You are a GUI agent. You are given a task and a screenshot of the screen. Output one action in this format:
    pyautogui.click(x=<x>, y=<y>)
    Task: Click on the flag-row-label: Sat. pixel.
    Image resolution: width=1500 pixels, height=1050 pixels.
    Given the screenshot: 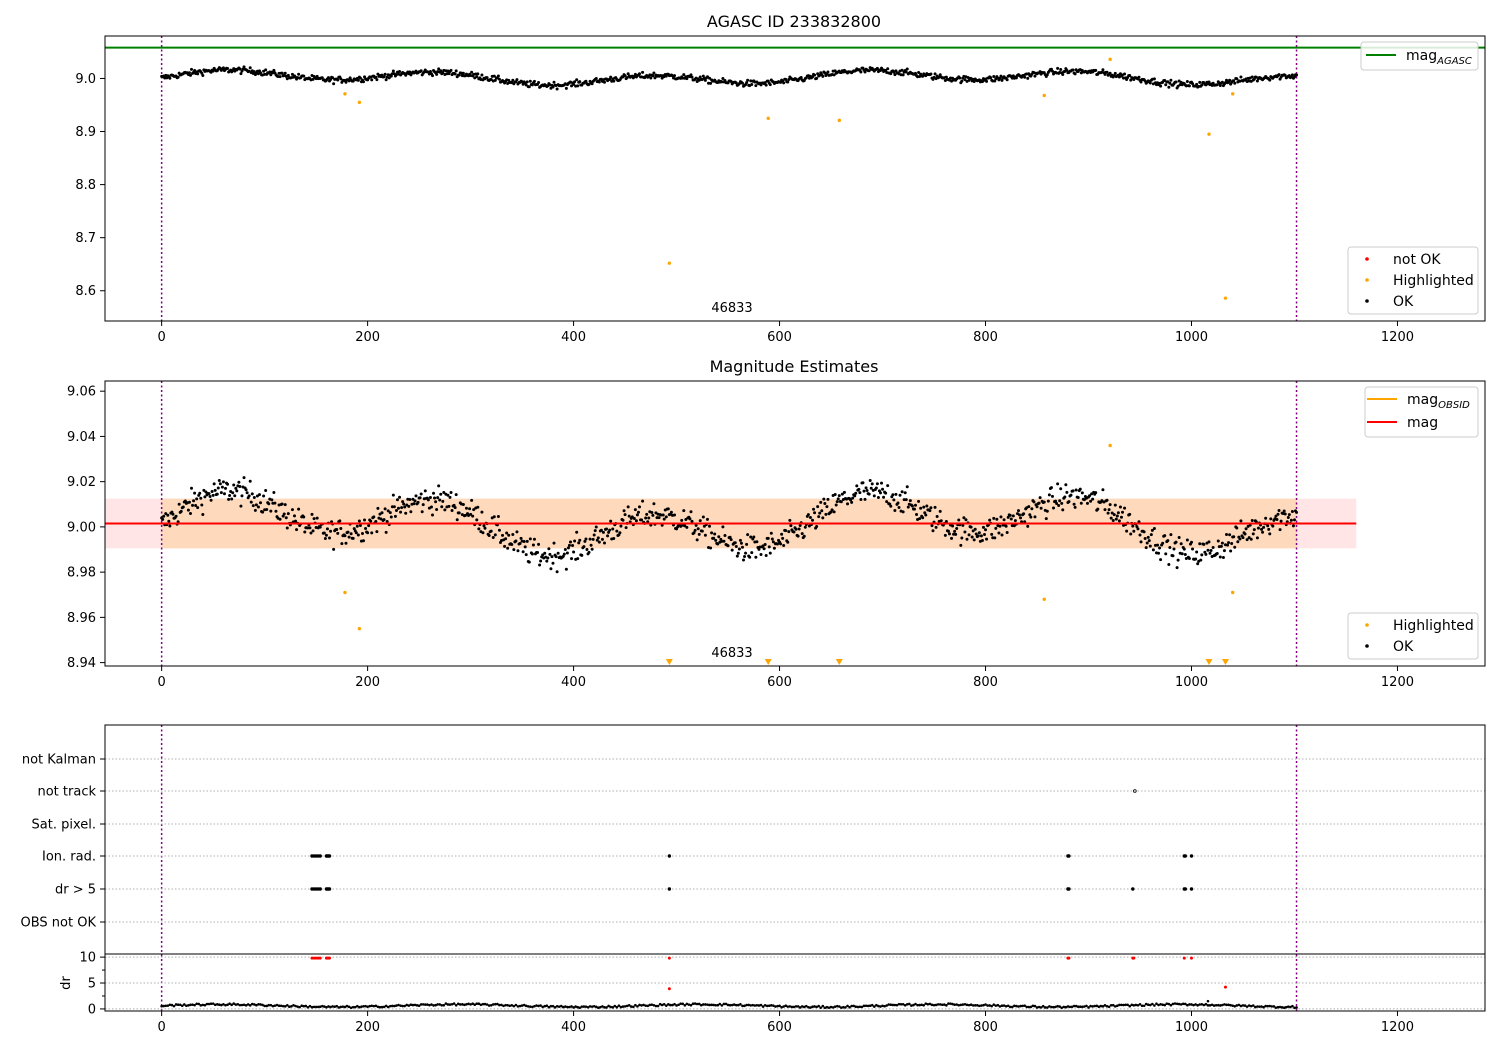 What is the action you would take?
    pyautogui.click(x=64, y=825)
    